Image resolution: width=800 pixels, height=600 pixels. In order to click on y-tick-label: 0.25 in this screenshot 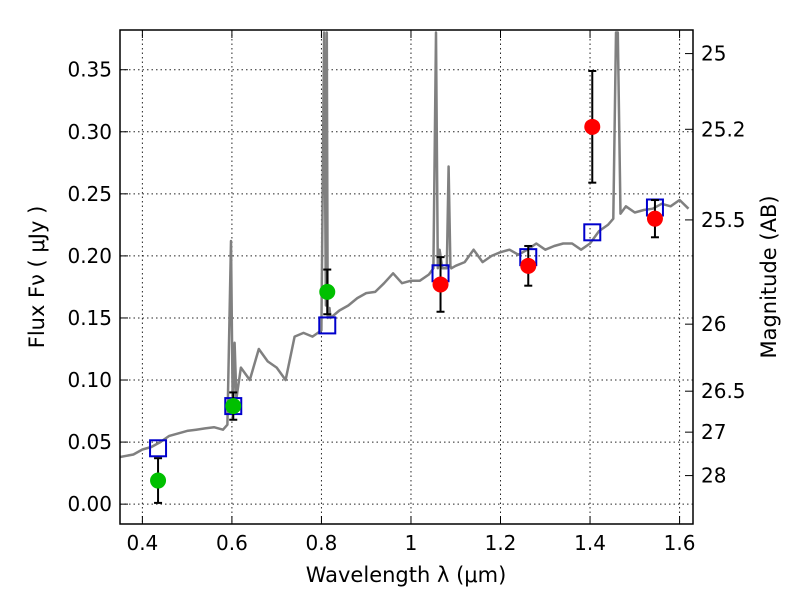, I will do `click(89, 194)`.